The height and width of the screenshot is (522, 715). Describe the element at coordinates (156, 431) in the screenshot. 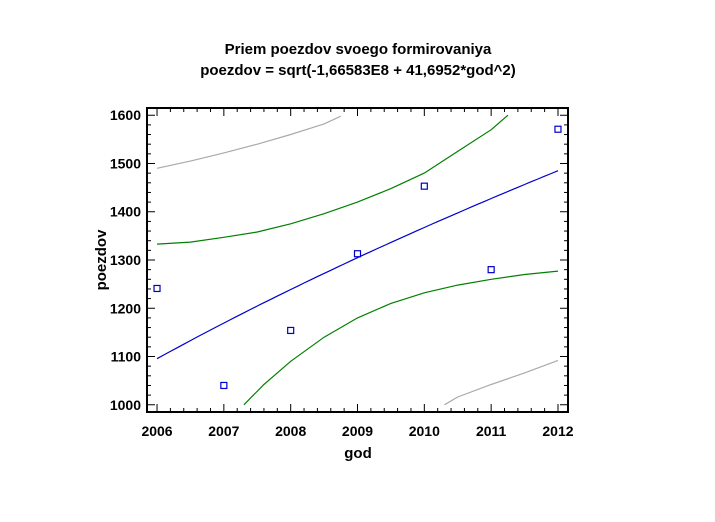

I see `x-tick-label: 2006` at that location.